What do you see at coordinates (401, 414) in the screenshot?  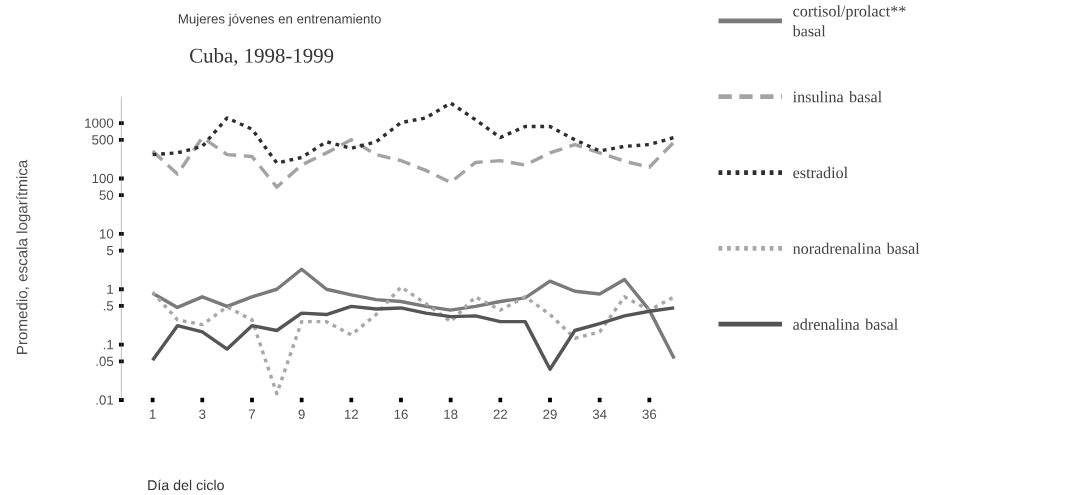 I see `x-tick-label: 16` at bounding box center [401, 414].